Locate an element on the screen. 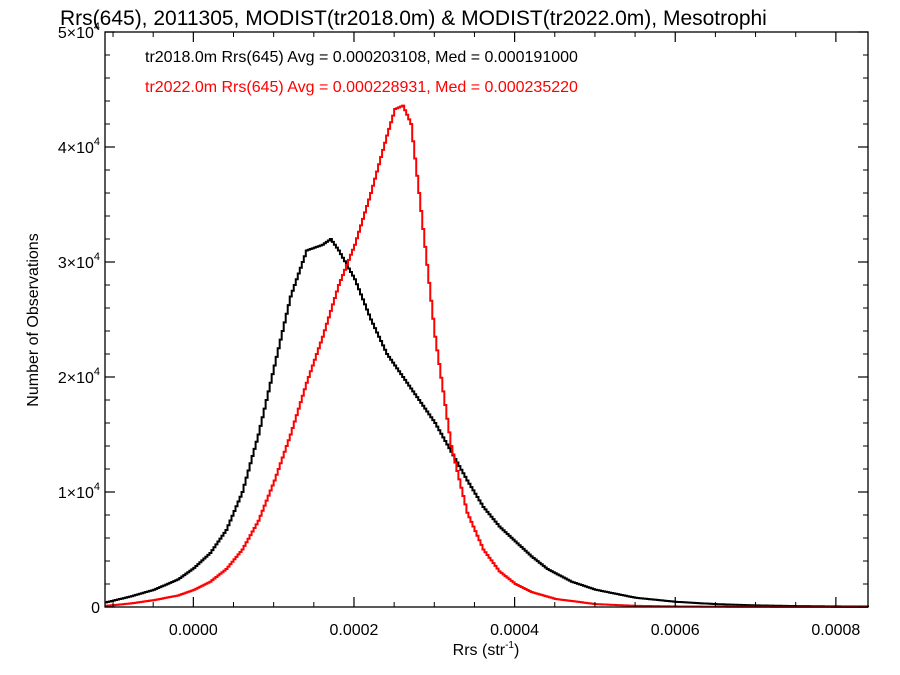 Image resolution: width=900 pixels, height=675 pixels. x-tick-label: 0.0002 is located at coordinates (354, 630).